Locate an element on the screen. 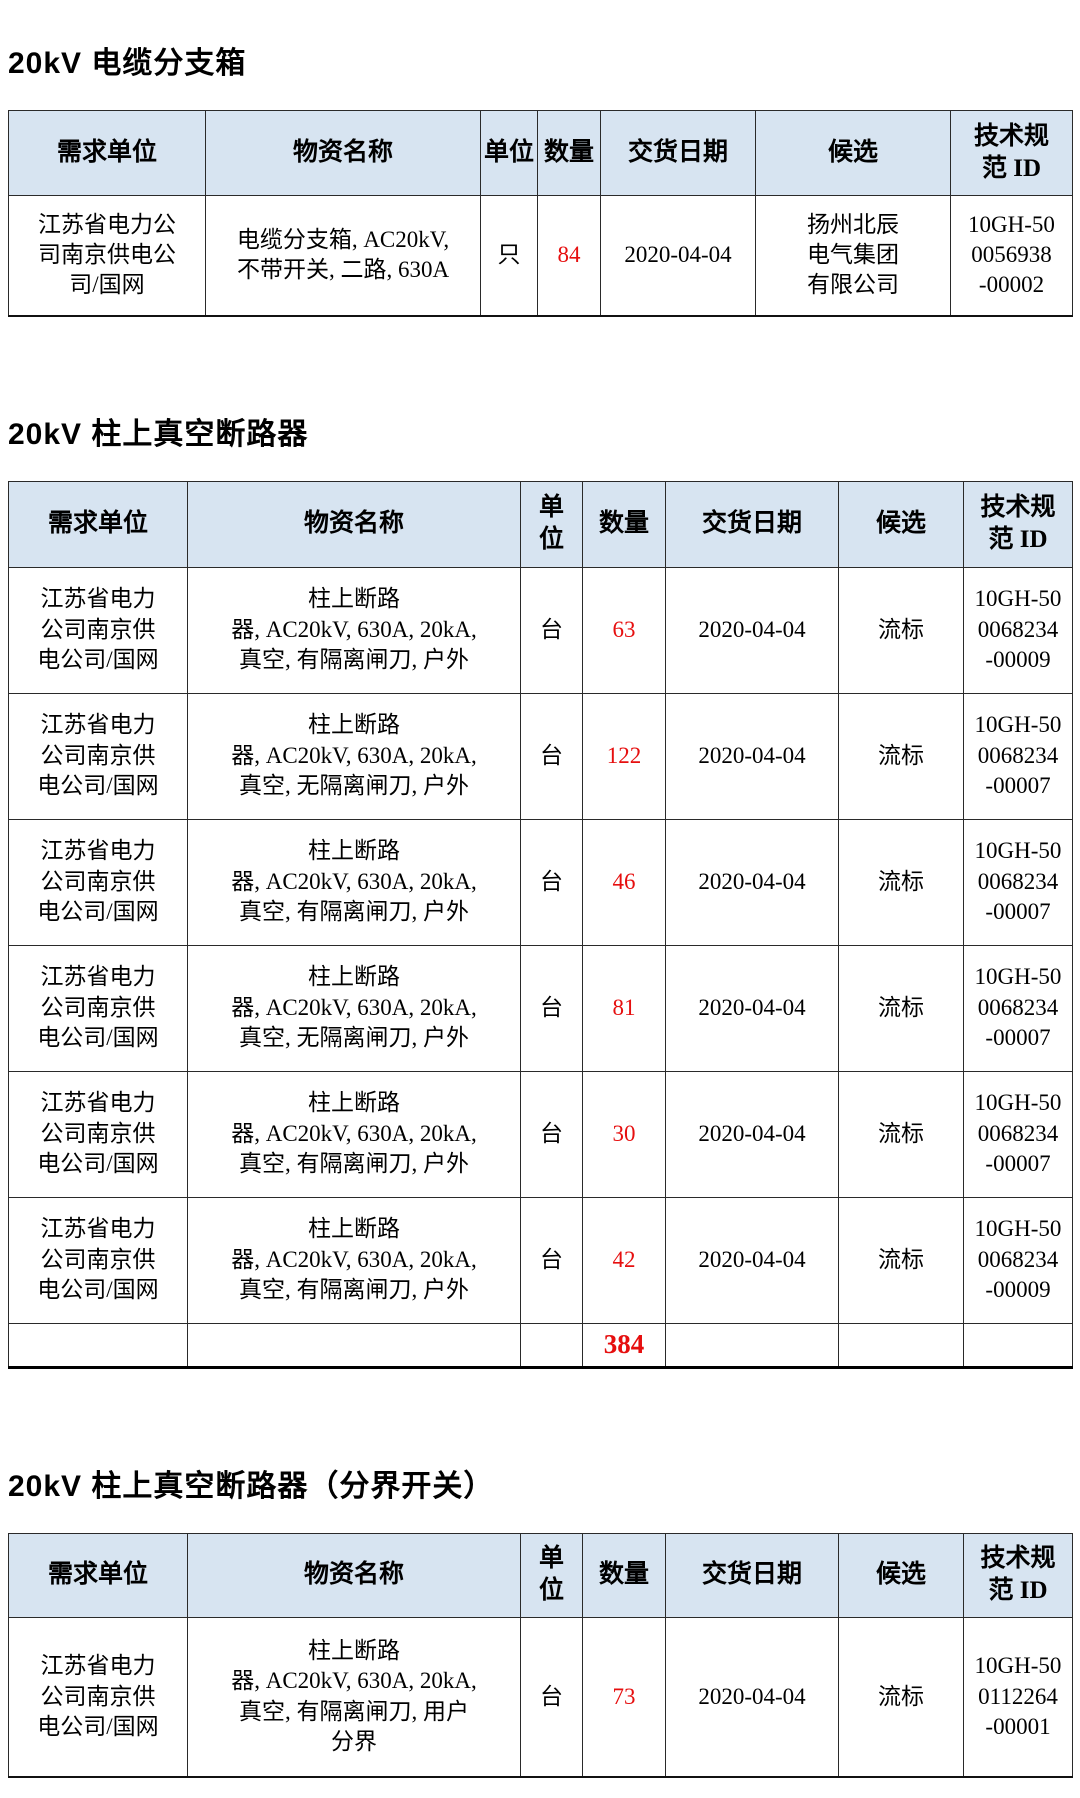 This screenshot has height=1798, width=1080. total-quantity-cell: 384 is located at coordinates (624, 1345).